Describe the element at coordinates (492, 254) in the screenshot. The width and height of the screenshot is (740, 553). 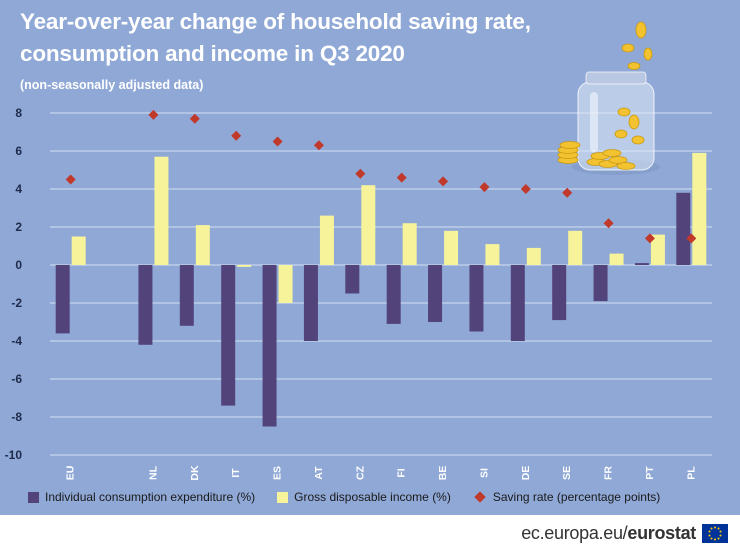
I see `bar-income-si` at that location.